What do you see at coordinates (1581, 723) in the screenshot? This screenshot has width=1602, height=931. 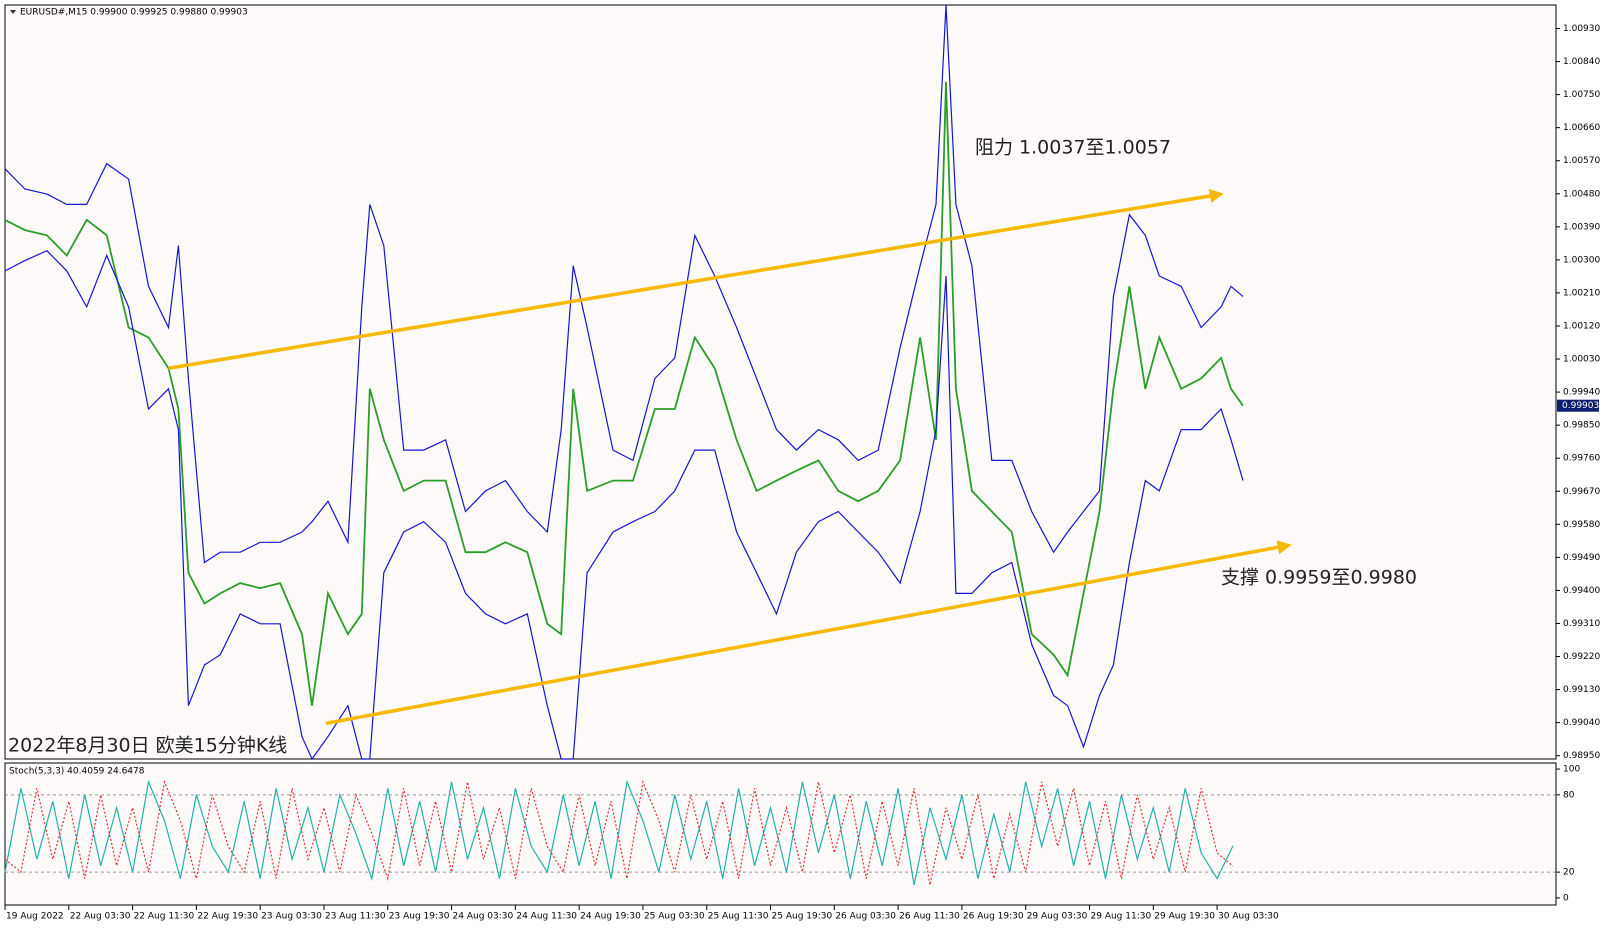 I see `y-tick-label: 0.99040` at bounding box center [1581, 723].